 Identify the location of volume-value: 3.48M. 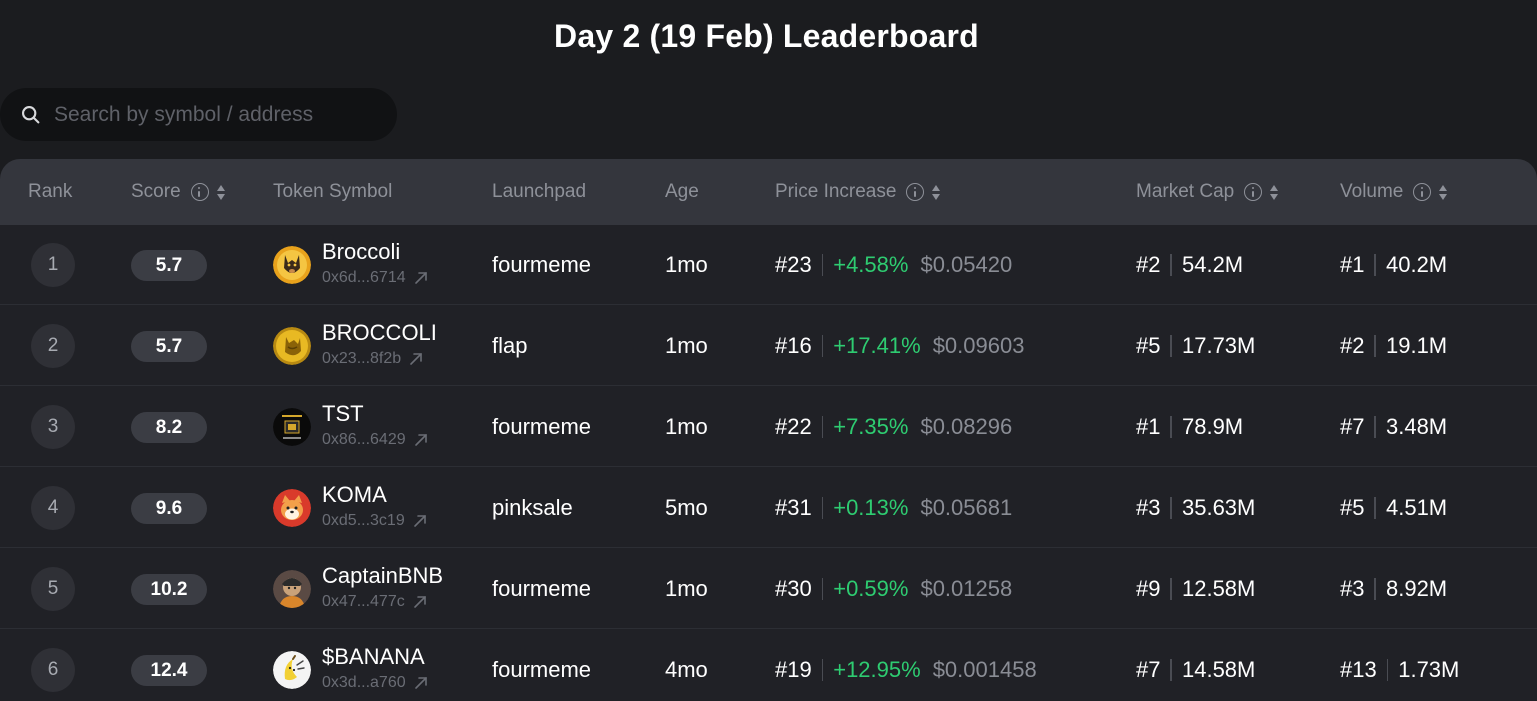
(1416, 426).